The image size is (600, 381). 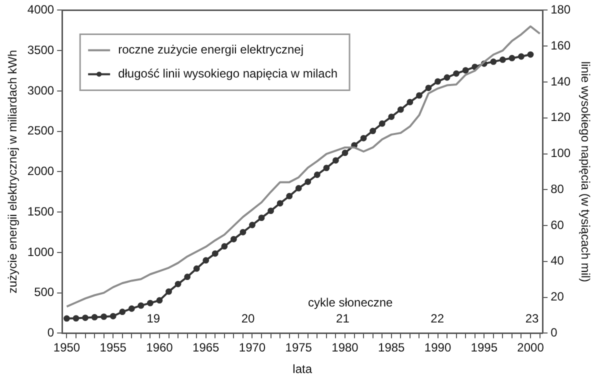 What do you see at coordinates (557, 261) in the screenshot?
I see `y2-tick-label: 40` at bounding box center [557, 261].